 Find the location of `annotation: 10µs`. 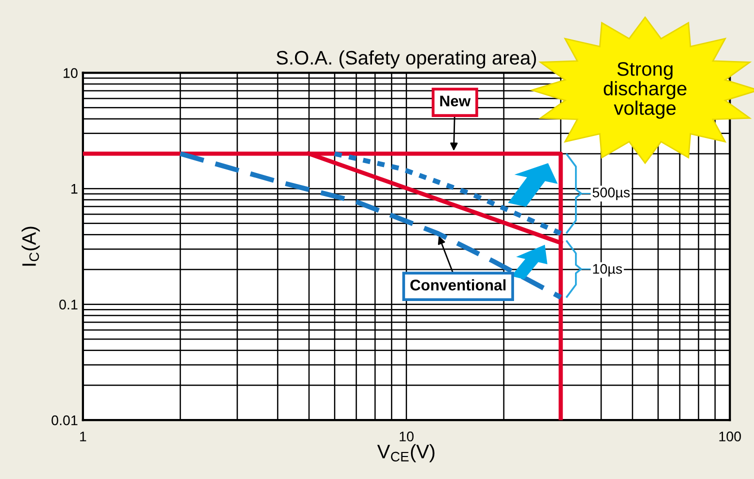

annotation: 10µs is located at coordinates (607, 270).